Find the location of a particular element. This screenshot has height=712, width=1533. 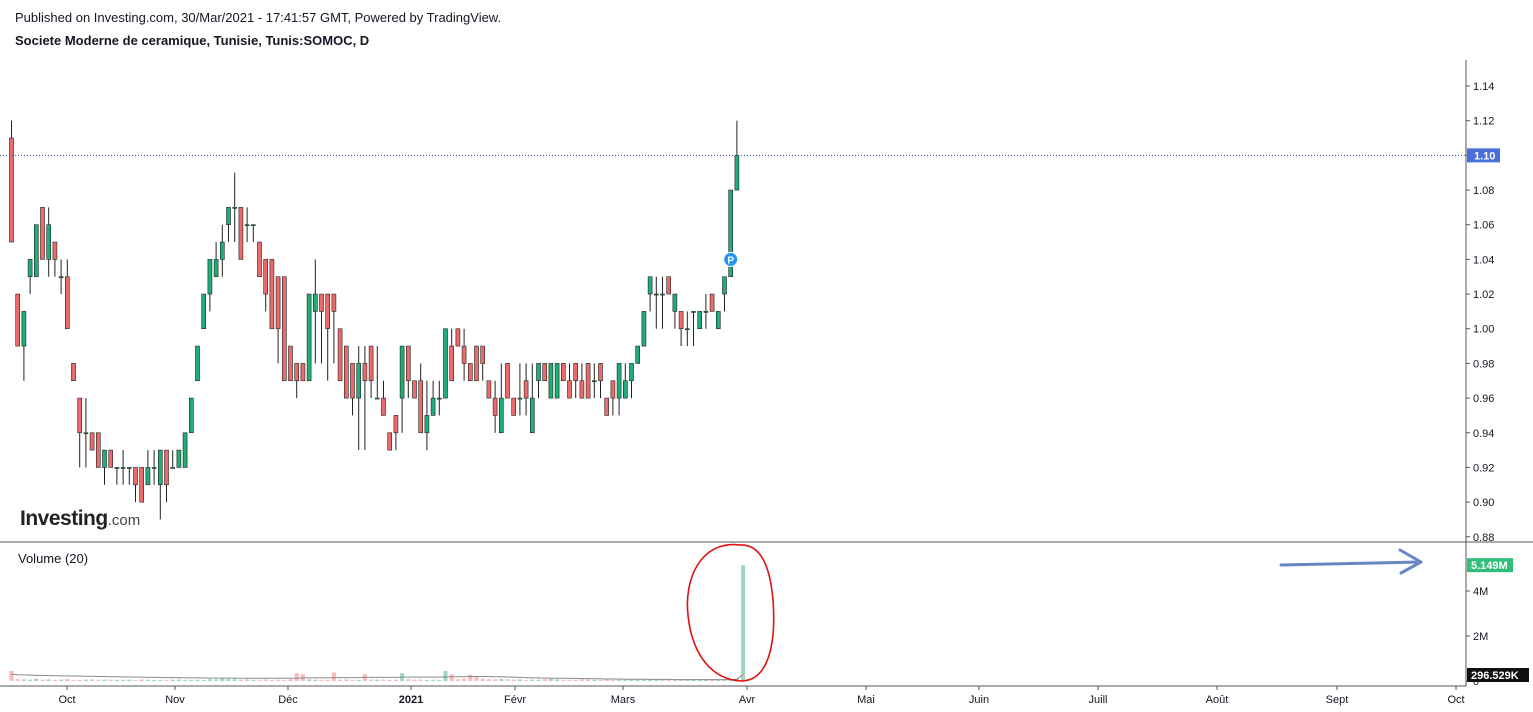

time-tick-label: Mars is located at coordinates (623, 700).